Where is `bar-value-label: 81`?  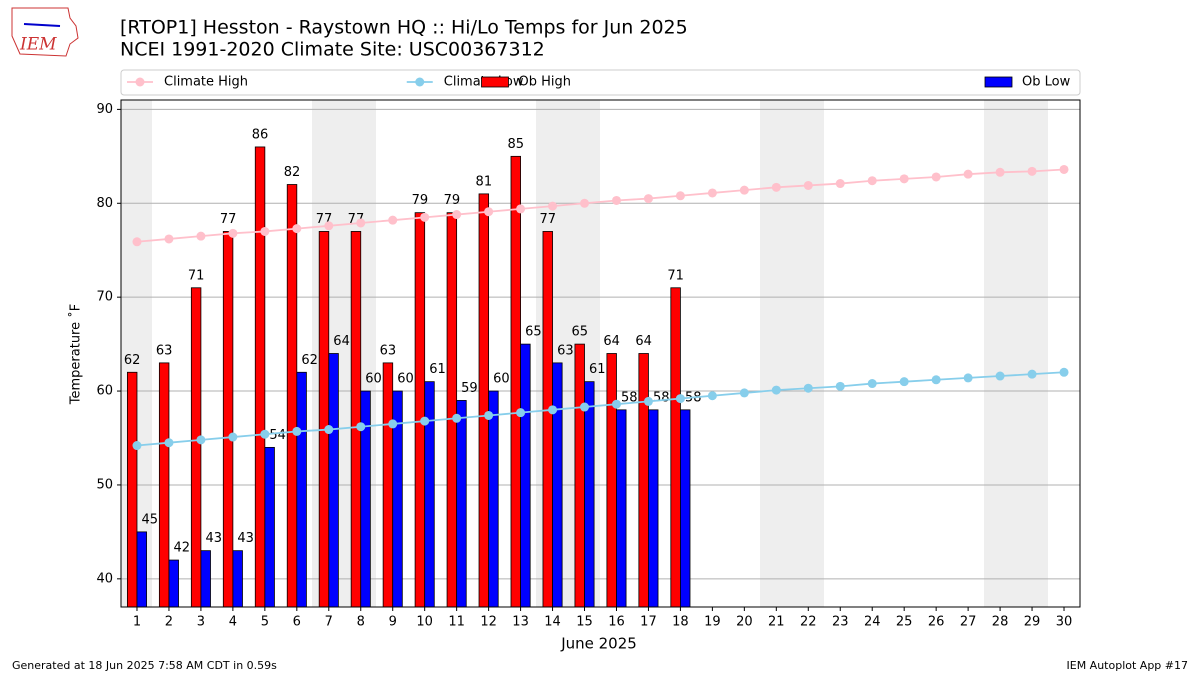 bar-value-label: 81 is located at coordinates (484, 181).